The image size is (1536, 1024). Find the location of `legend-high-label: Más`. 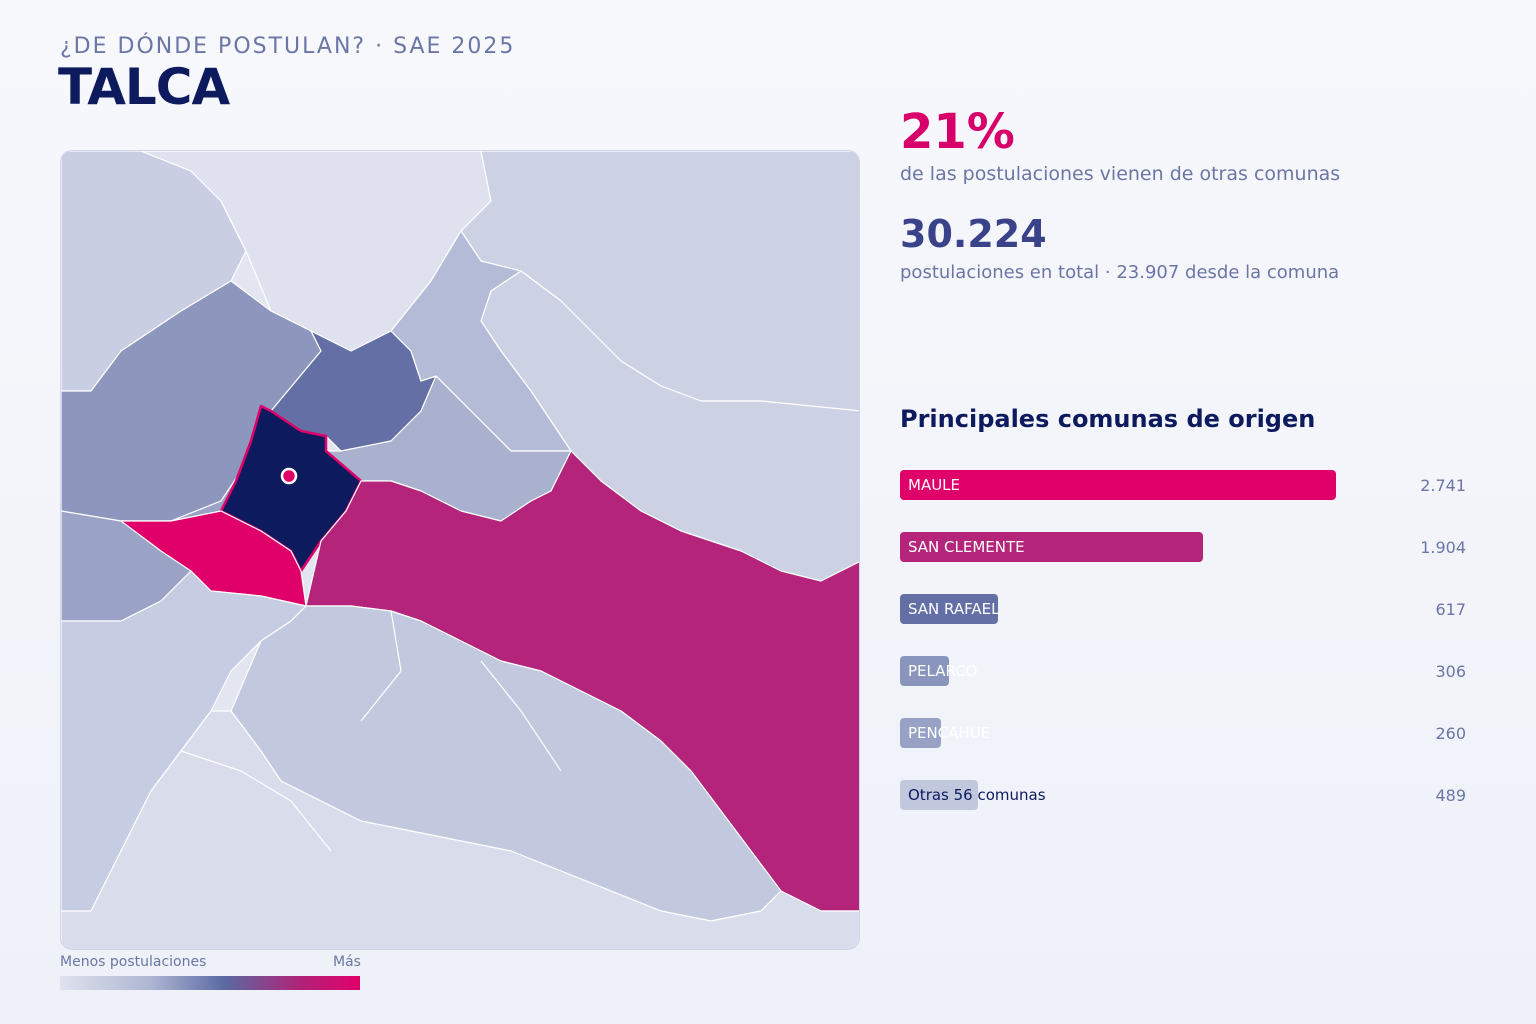

legend-high-label: Más is located at coordinates (347, 962).